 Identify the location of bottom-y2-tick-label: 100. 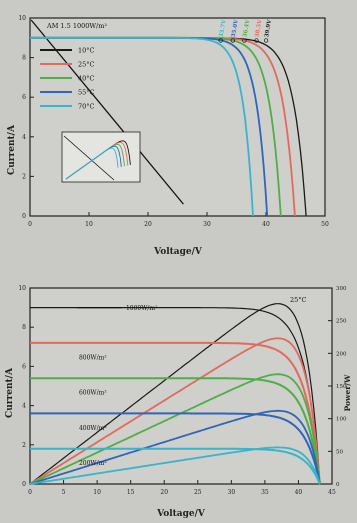
(341, 420).